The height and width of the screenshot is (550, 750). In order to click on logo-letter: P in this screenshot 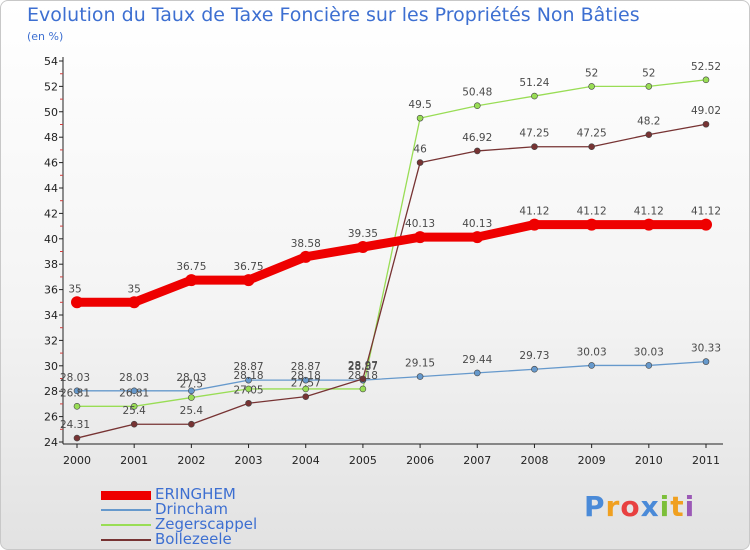, I will do `click(595, 506)`.